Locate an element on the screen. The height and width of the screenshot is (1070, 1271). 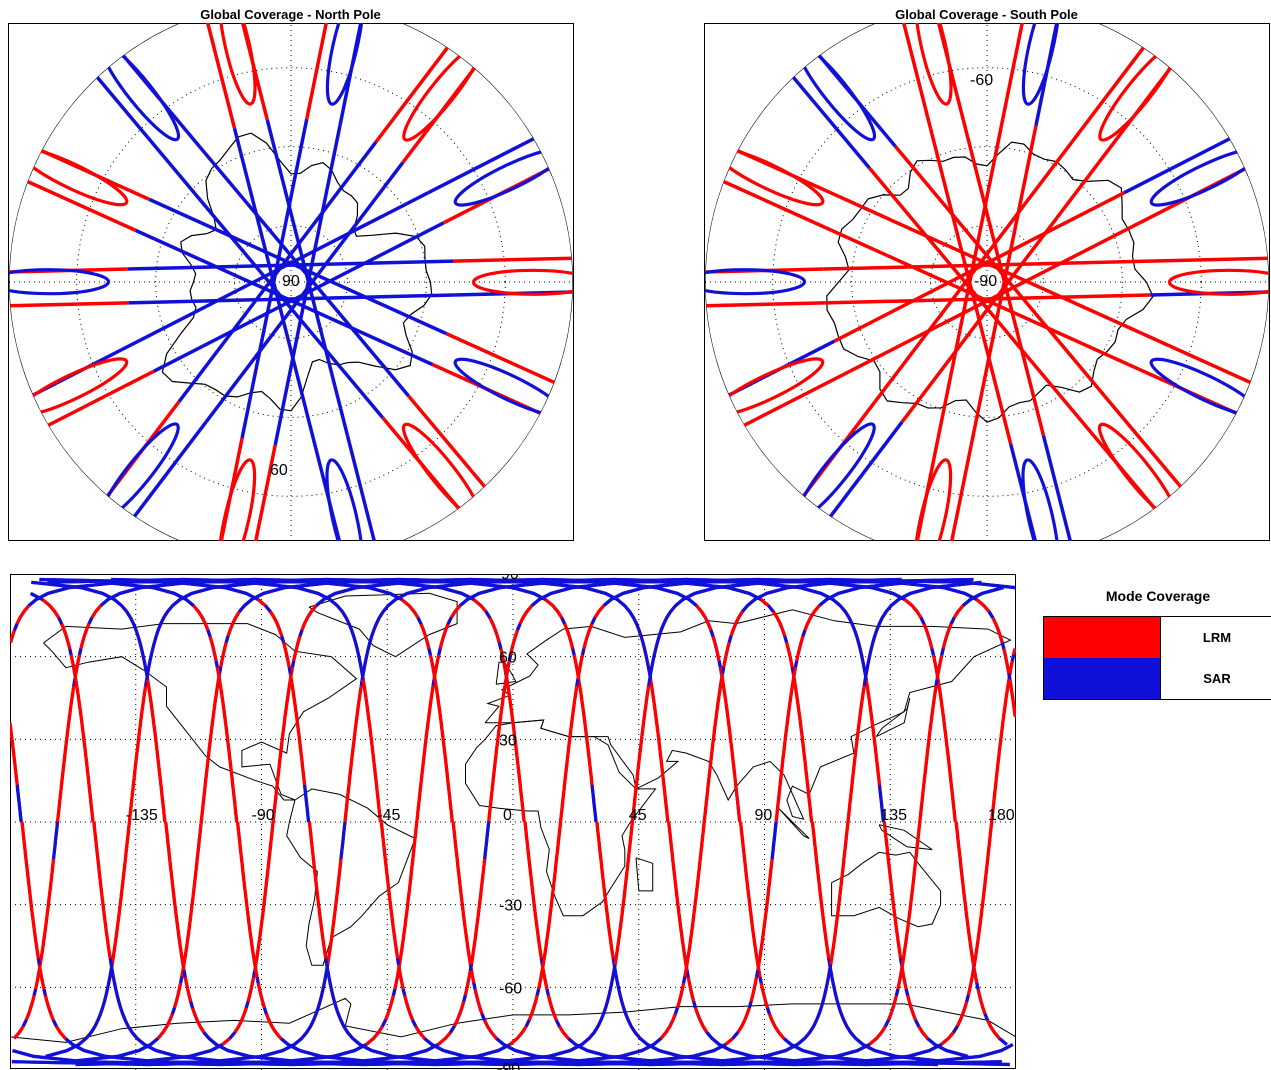
track-loop is located at coordinates (237, 64).